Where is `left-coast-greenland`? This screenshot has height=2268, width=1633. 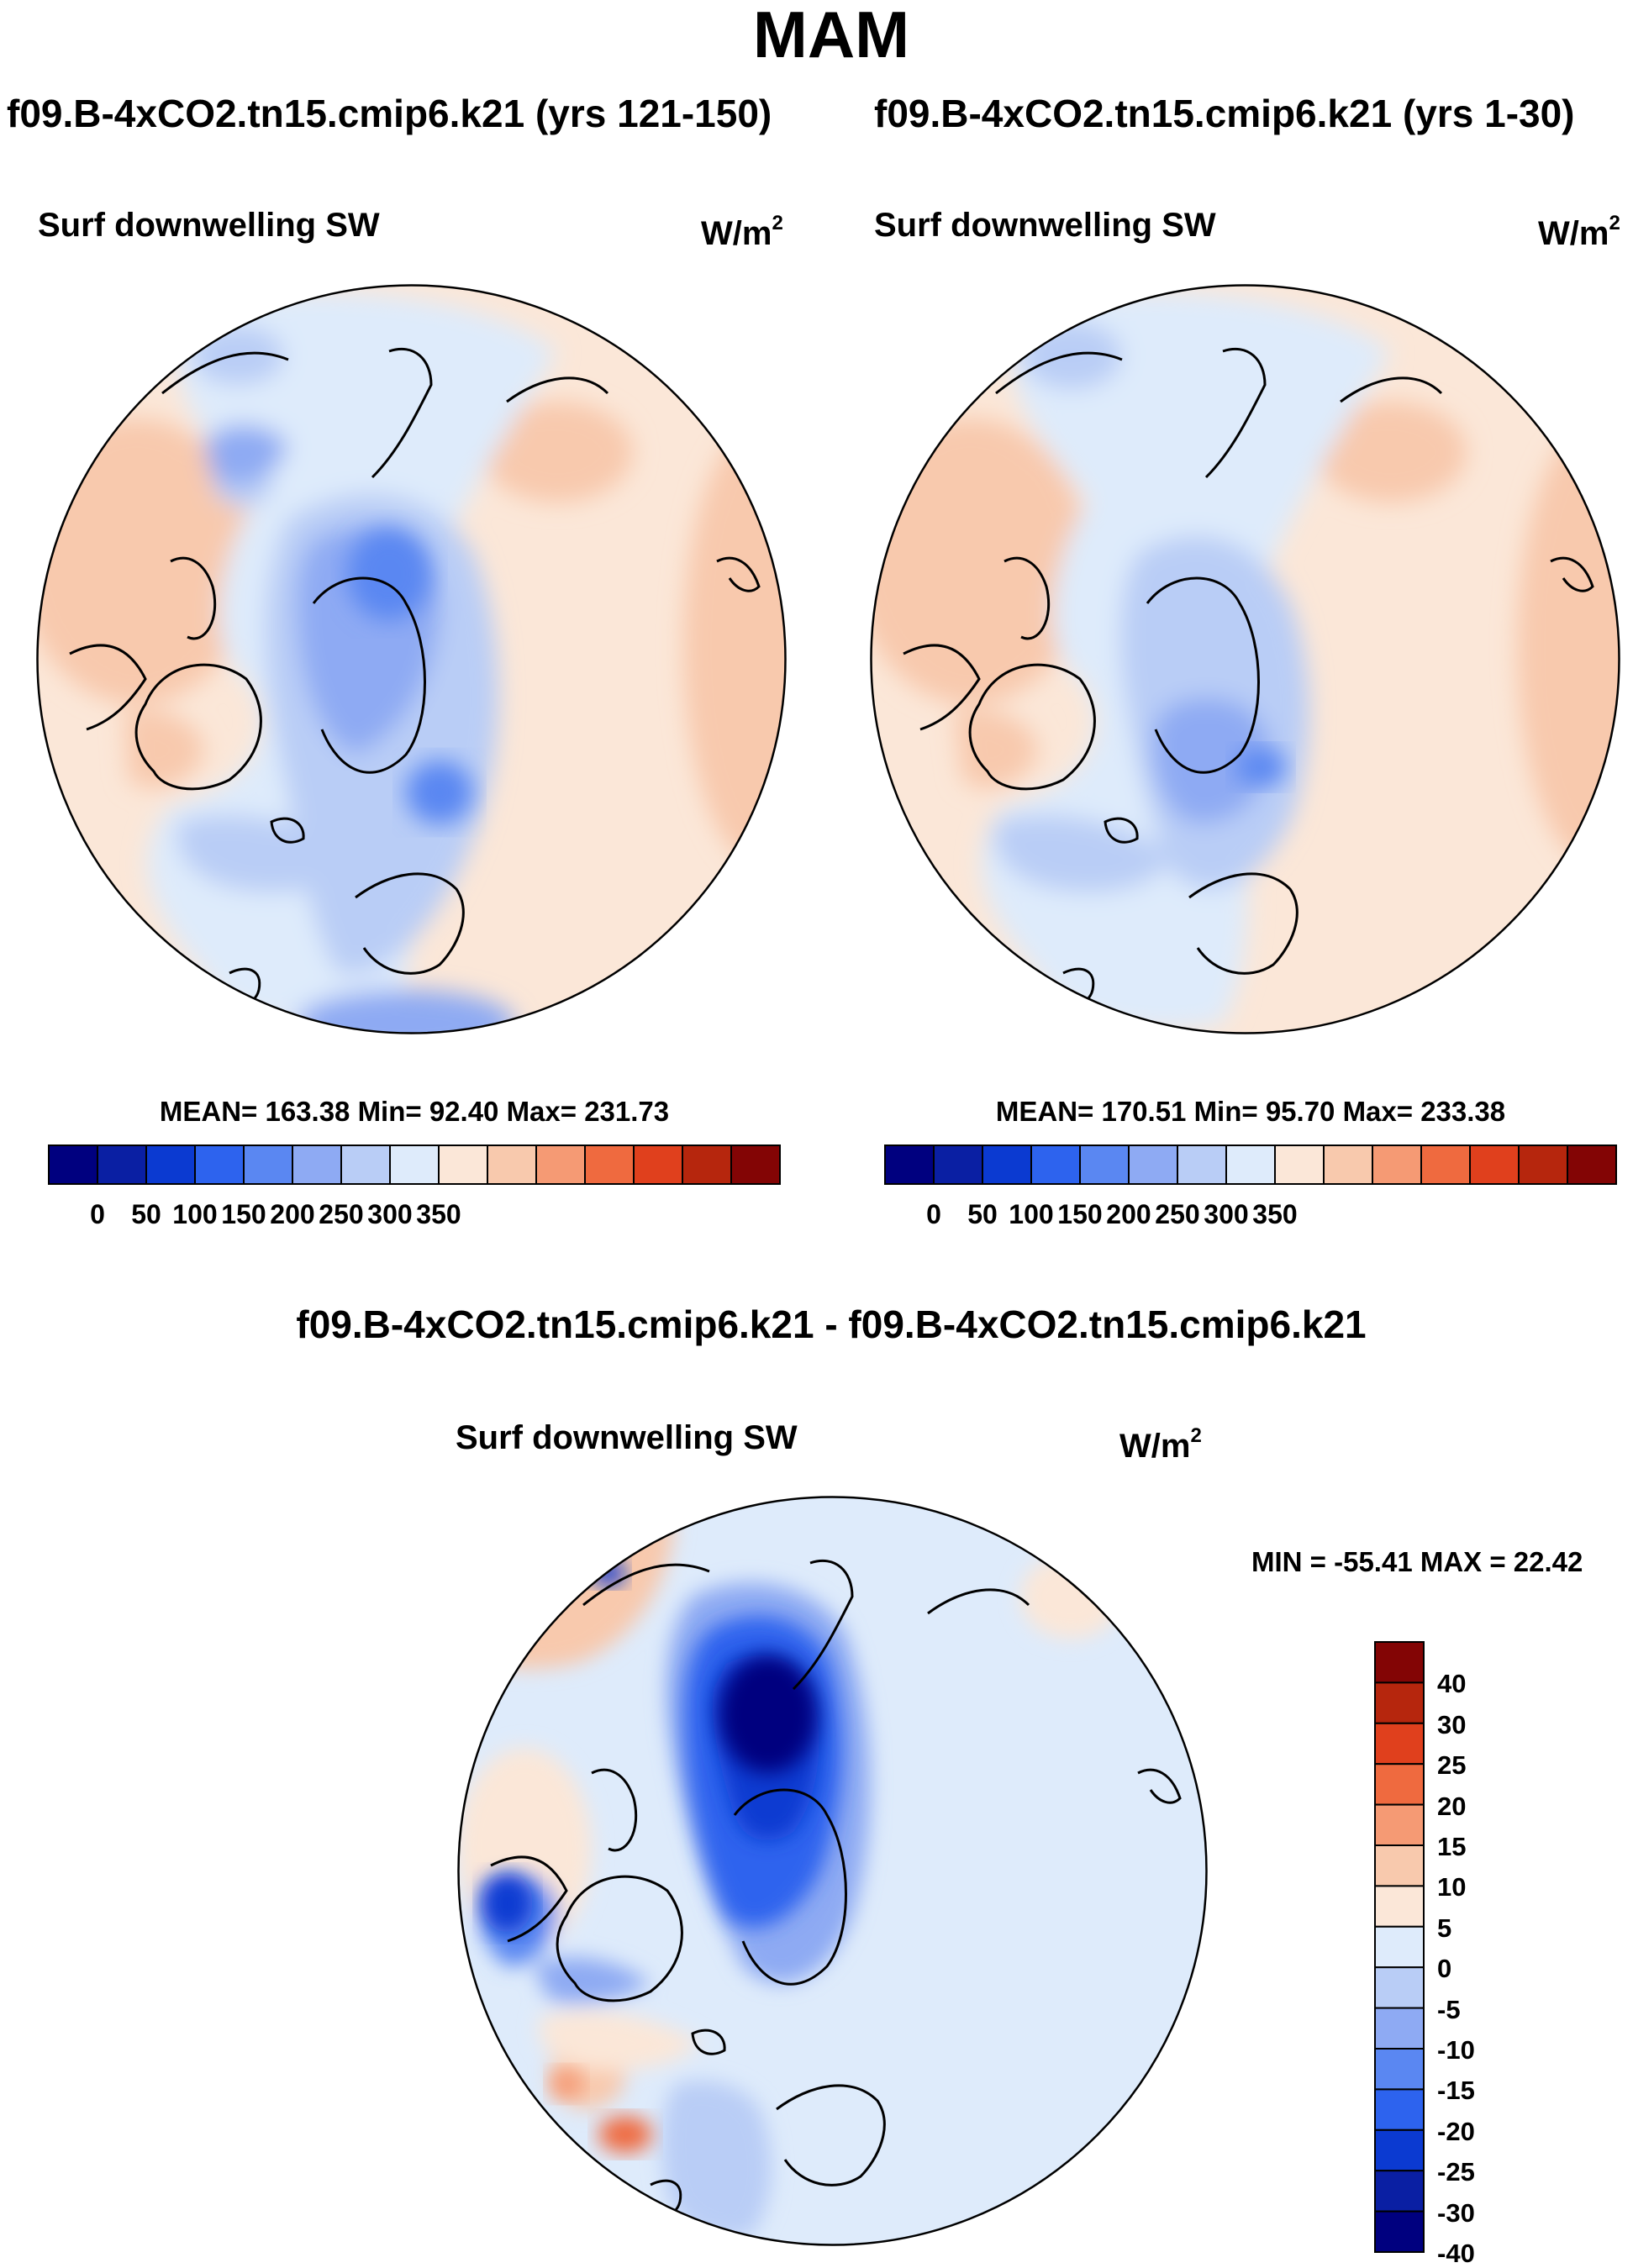 left-coast-greenland is located at coordinates (198, 727).